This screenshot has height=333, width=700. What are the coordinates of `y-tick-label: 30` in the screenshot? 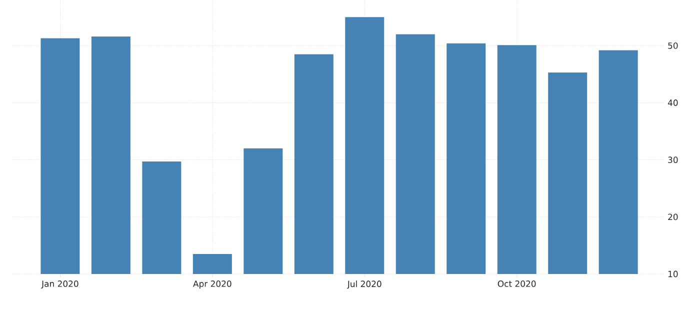 It's located at (673, 160).